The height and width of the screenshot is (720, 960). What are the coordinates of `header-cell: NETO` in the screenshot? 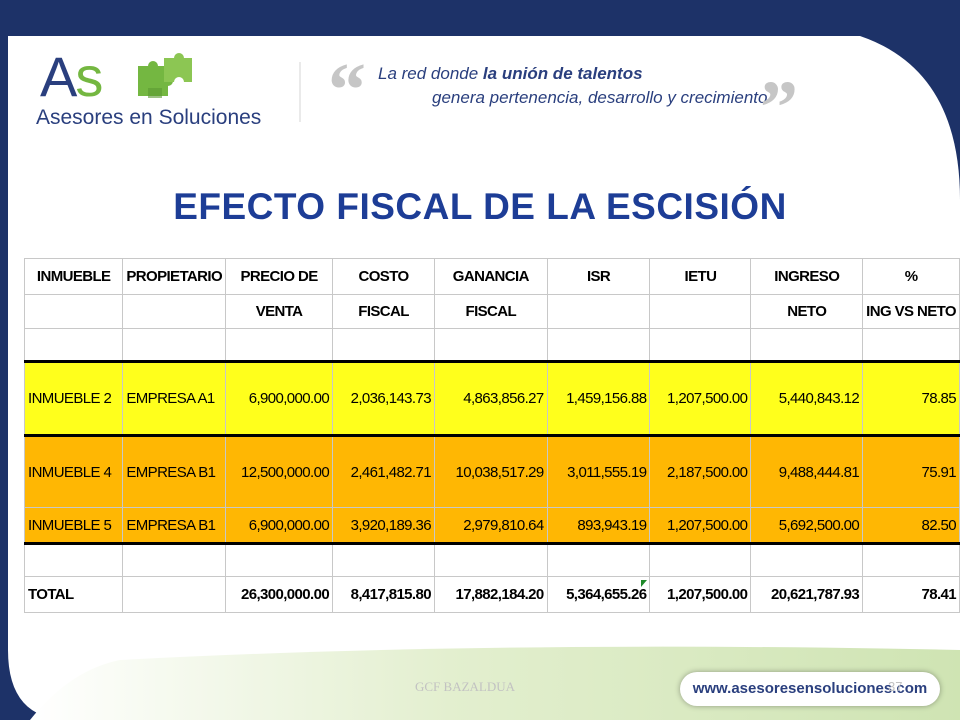 It's located at (807, 311).